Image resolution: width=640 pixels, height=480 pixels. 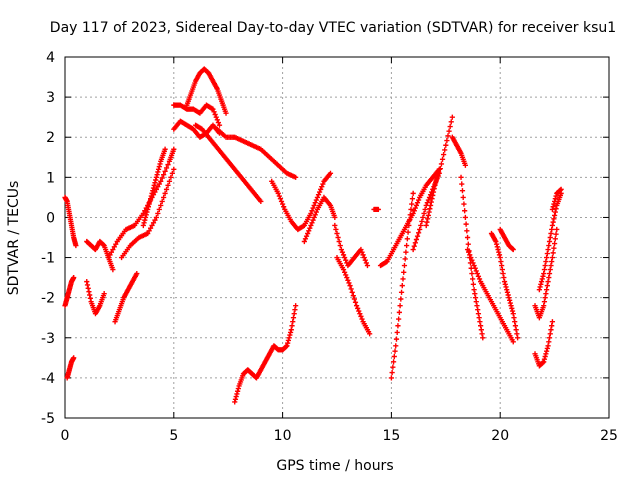 What do you see at coordinates (609, 436) in the screenshot?
I see `x-tick-label: 25` at bounding box center [609, 436].